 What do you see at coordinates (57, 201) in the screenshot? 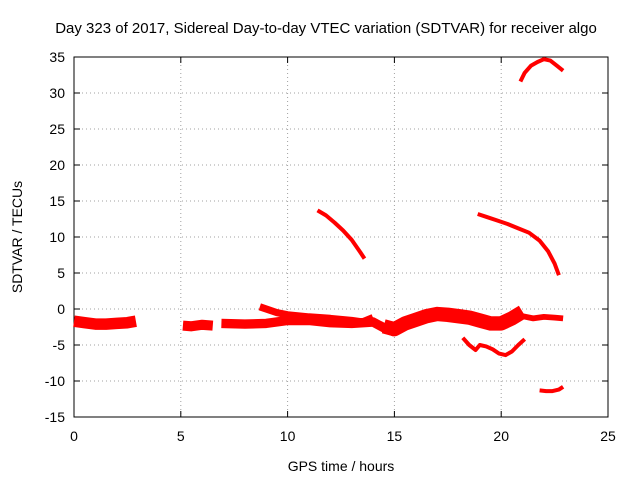
I see `y-tick-label: 15` at bounding box center [57, 201].